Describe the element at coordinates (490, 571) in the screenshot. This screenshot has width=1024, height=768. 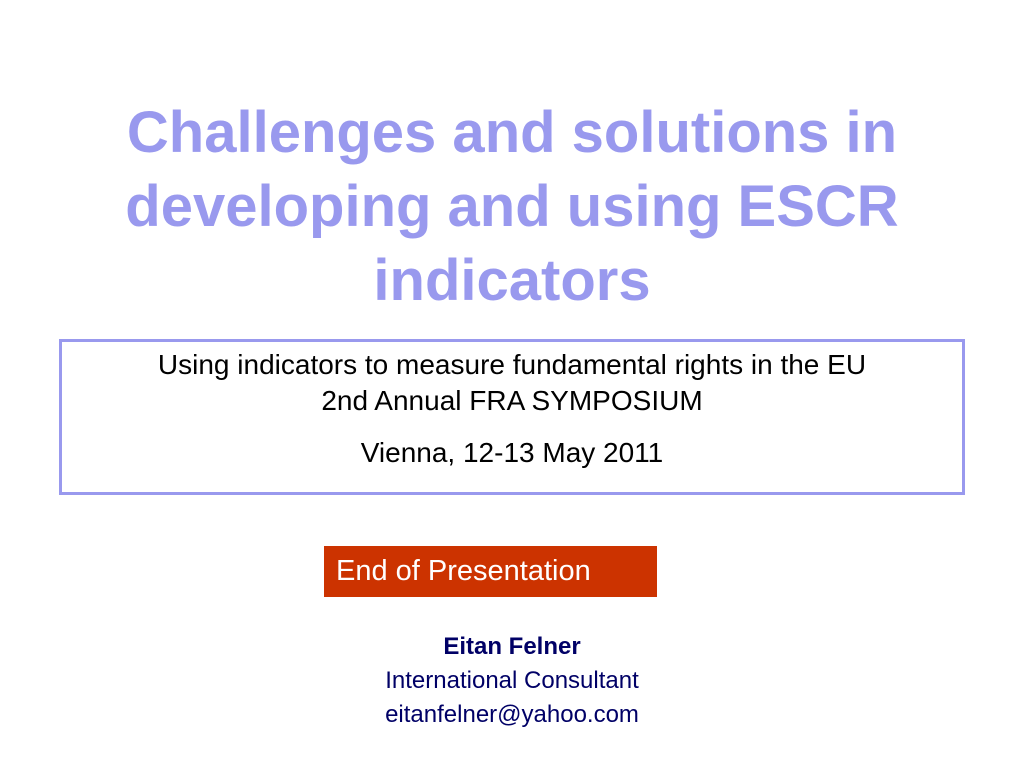
I see `end-of-presentation-banner: End of Presentation` at that location.